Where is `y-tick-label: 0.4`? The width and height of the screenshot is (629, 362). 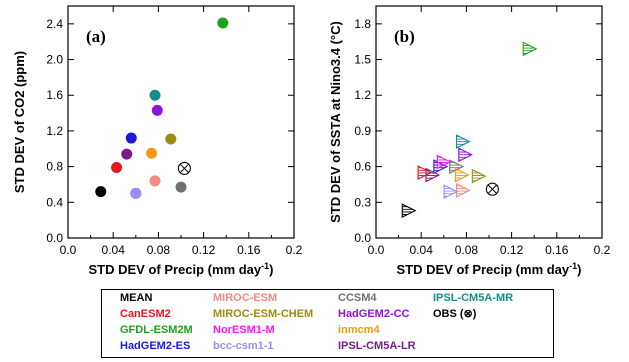
y-tick-label: 0.4 is located at coordinates (54, 202).